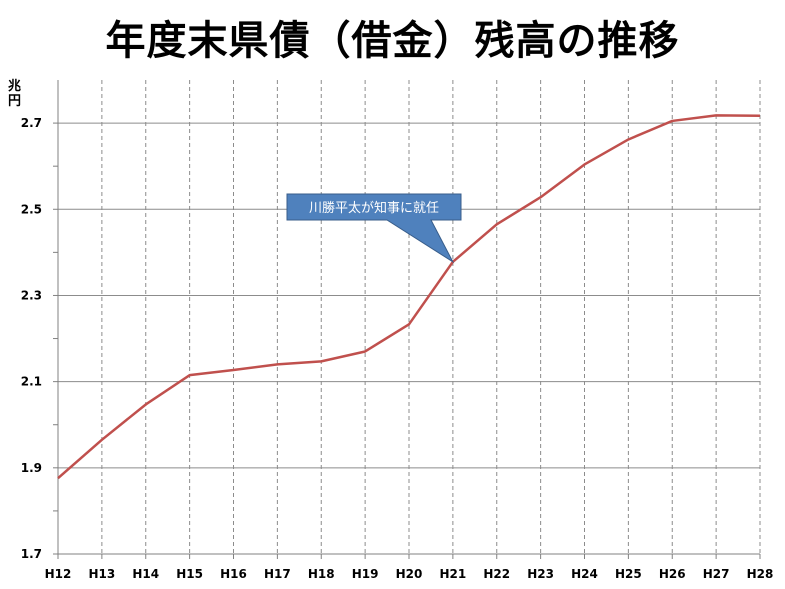 The height and width of the screenshot is (589, 785). I want to click on x-tick-label: H18, so click(321, 574).